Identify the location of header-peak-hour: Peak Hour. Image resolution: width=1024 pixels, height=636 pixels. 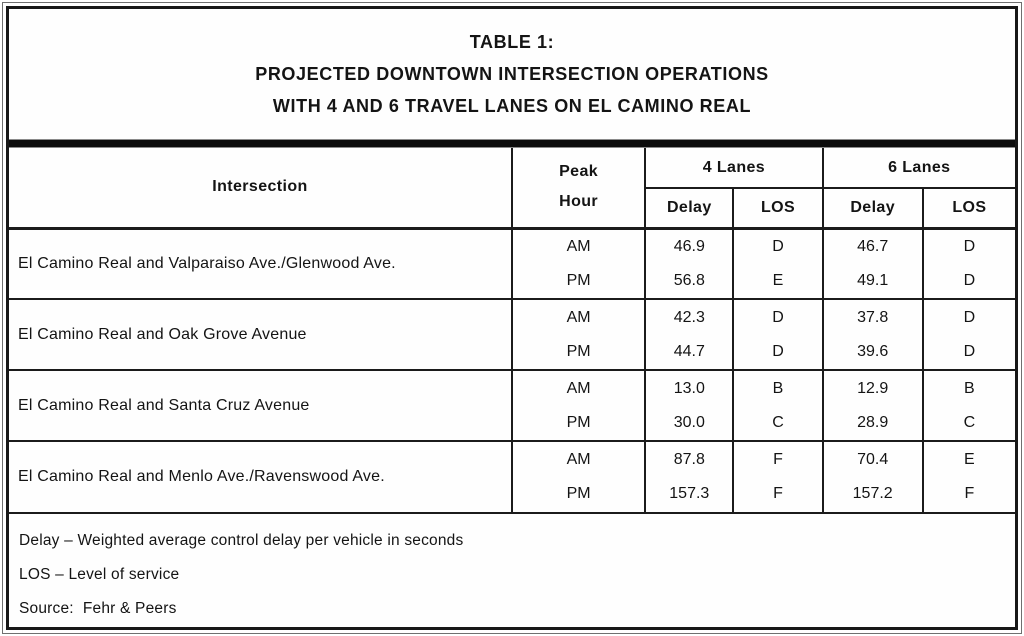
(578, 188).